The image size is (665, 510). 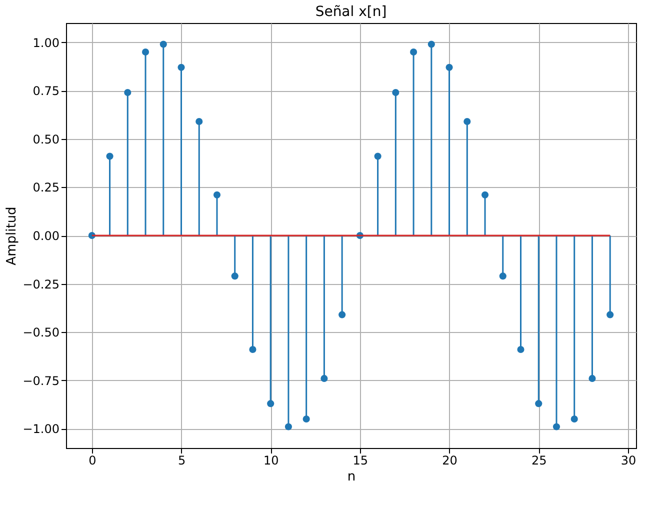 What do you see at coordinates (628, 461) in the screenshot?
I see `x-tick-label: 30` at bounding box center [628, 461].